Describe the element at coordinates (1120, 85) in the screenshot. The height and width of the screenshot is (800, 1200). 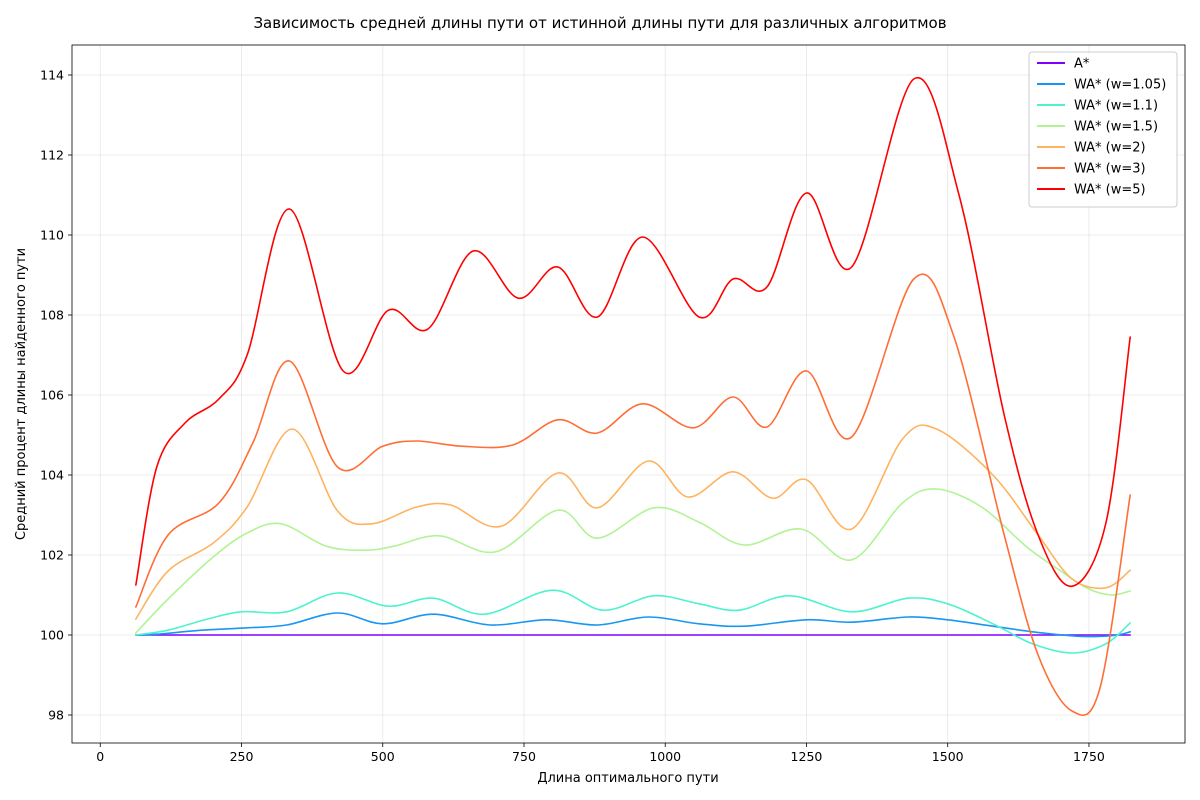
I see `legend-label: WA* (w=1.05)` at that location.